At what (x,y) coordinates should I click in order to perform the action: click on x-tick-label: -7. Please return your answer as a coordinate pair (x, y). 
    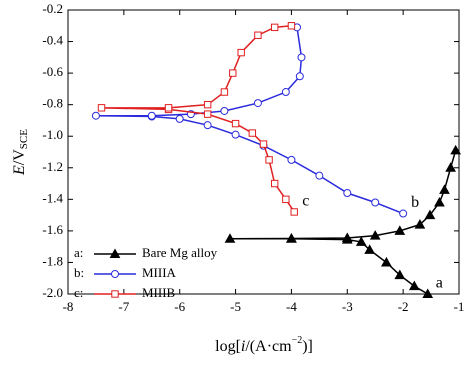
    Looking at the image, I should click on (123, 306).